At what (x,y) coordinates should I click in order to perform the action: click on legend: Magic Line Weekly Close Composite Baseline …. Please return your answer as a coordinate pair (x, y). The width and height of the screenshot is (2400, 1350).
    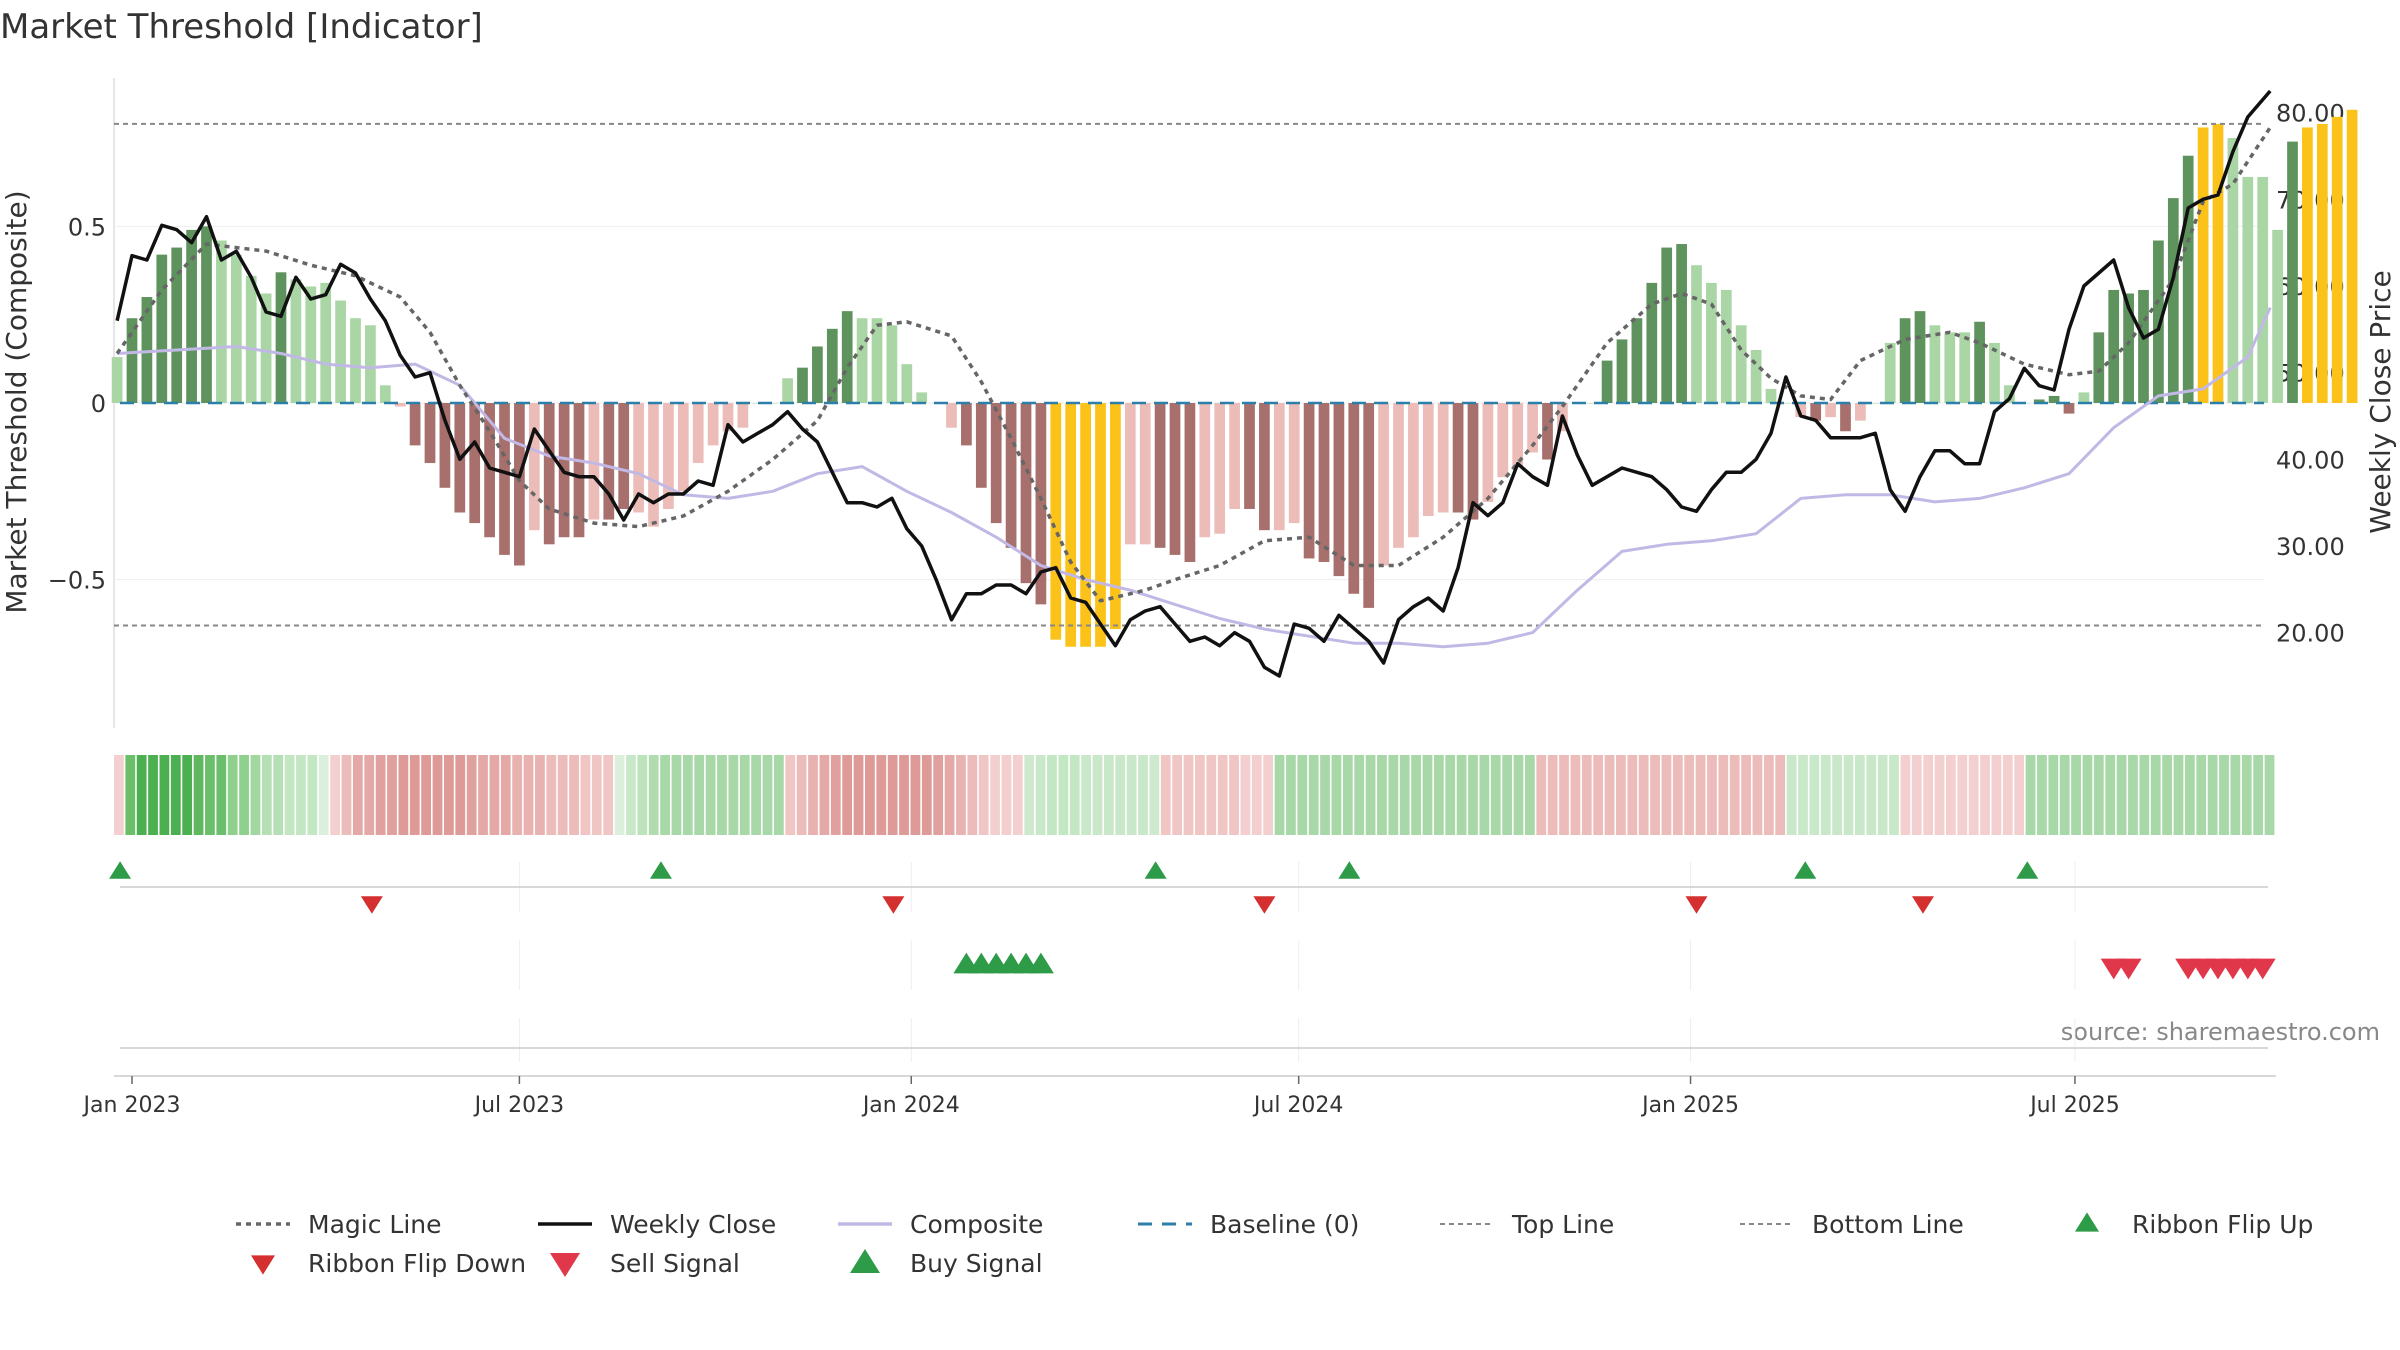
    Looking at the image, I should click on (1274, 1244).